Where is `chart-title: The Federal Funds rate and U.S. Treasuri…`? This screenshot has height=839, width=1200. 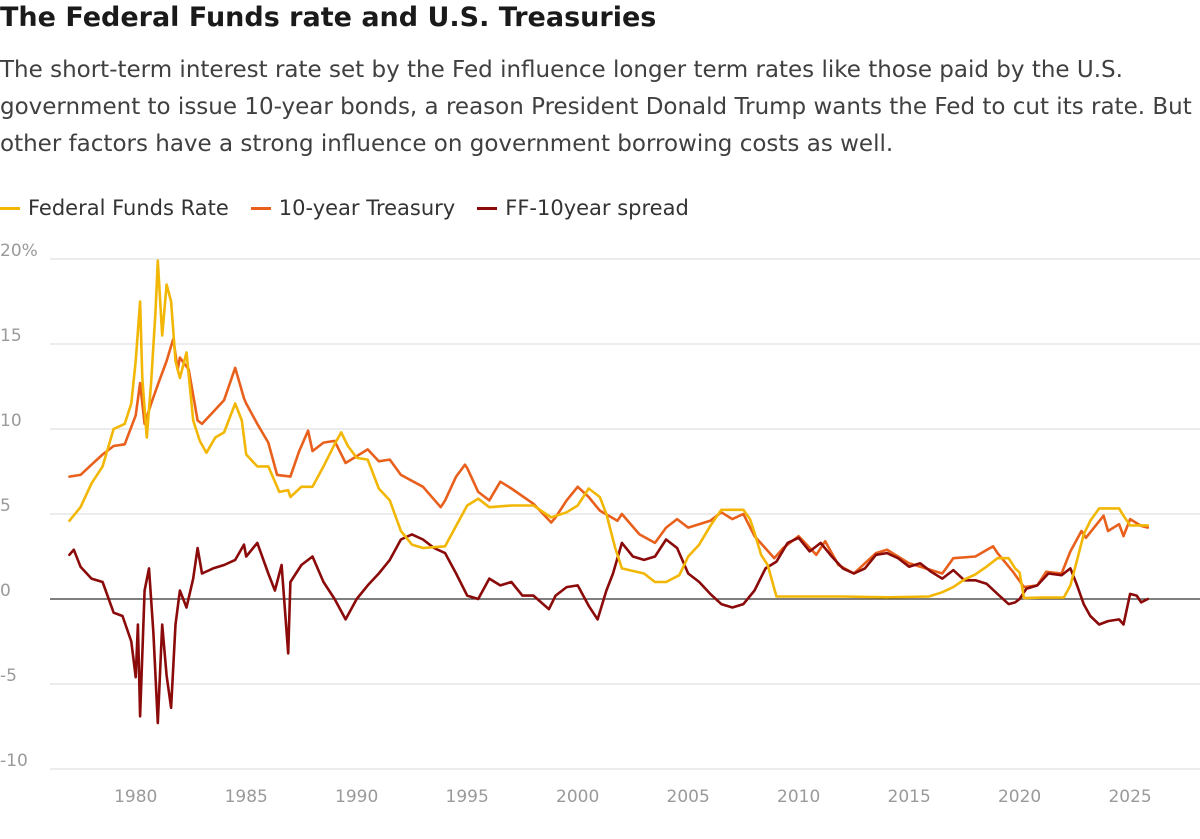 chart-title: The Federal Funds rate and U.S. Treasuri… is located at coordinates (328, 17).